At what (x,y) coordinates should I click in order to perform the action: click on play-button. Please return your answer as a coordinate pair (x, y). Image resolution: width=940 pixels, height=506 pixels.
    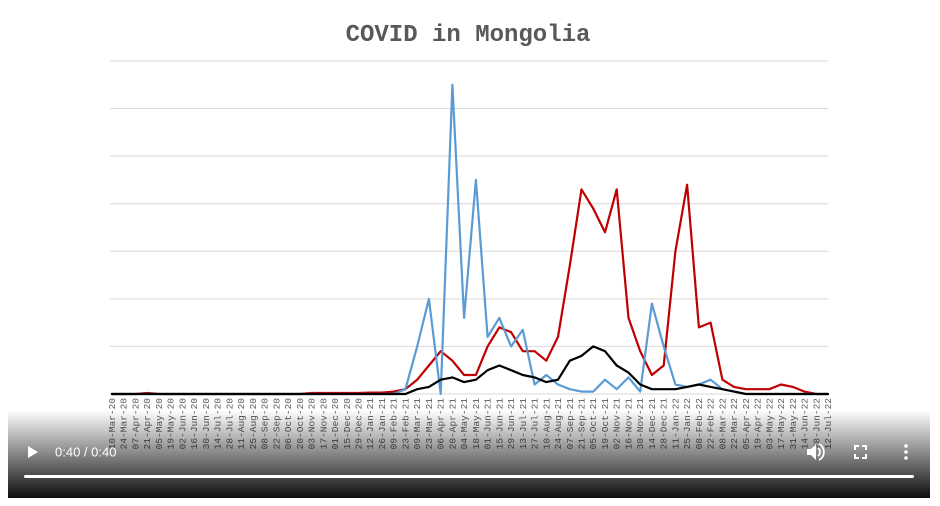
    Looking at the image, I should click on (33, 452).